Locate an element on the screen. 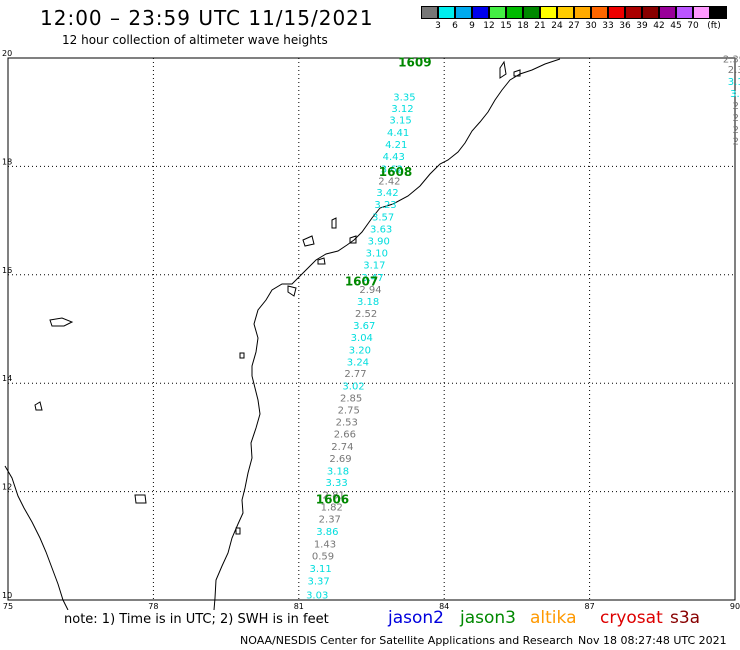 This screenshot has height=650, width=740. wave-height-value: 4.21 is located at coordinates (396, 145).